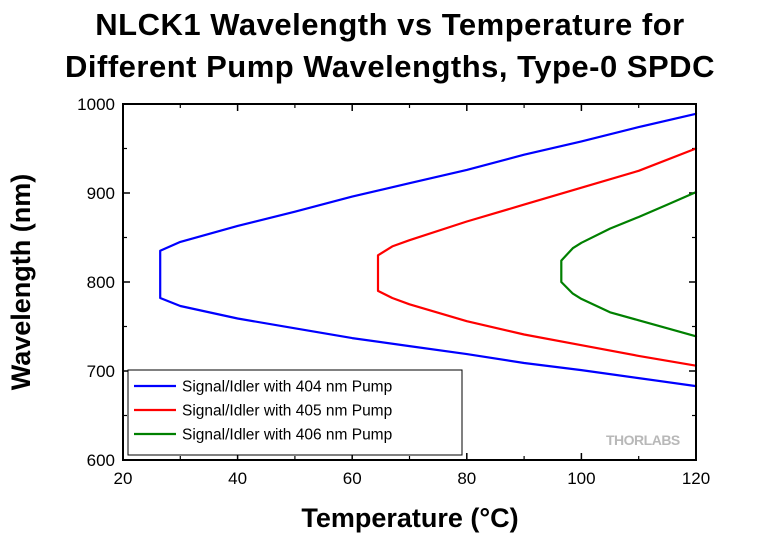  I want to click on legend-box, so click(295, 412).